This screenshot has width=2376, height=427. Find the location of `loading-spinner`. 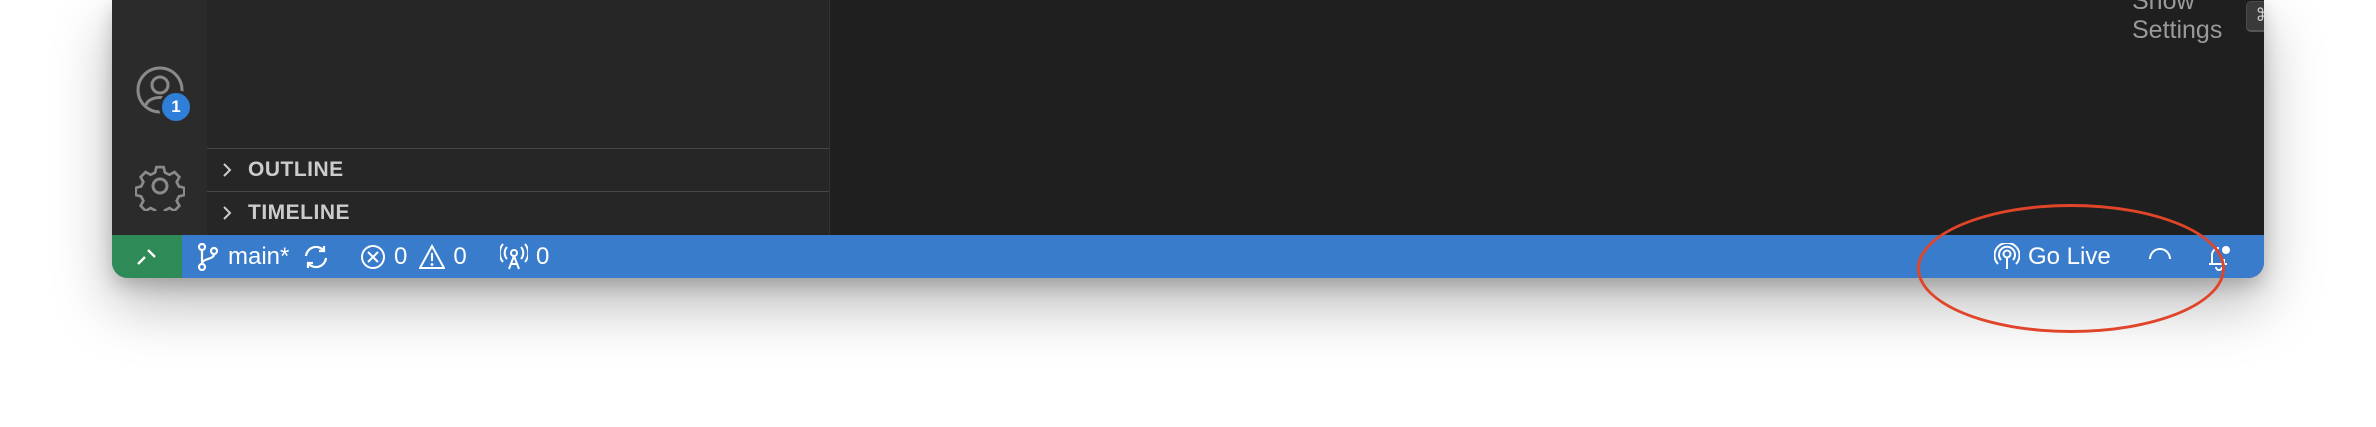

loading-spinner is located at coordinates (2160, 256).